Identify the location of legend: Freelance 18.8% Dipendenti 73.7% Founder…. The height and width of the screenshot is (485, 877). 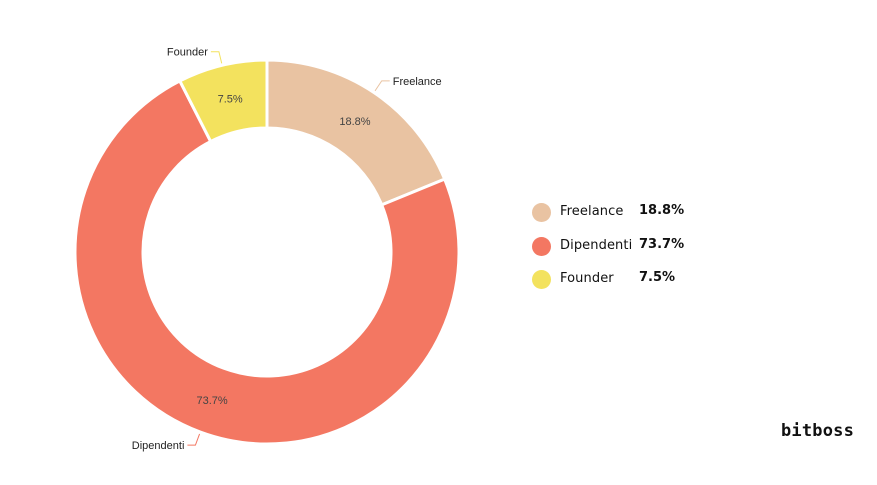
(632, 251).